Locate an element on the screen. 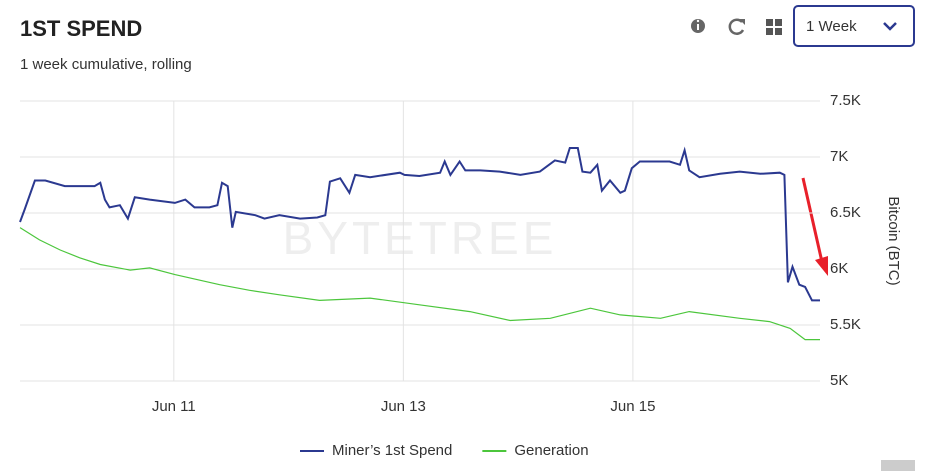 This screenshot has height=471, width=925. refresh-icon is located at coordinates (736, 26).